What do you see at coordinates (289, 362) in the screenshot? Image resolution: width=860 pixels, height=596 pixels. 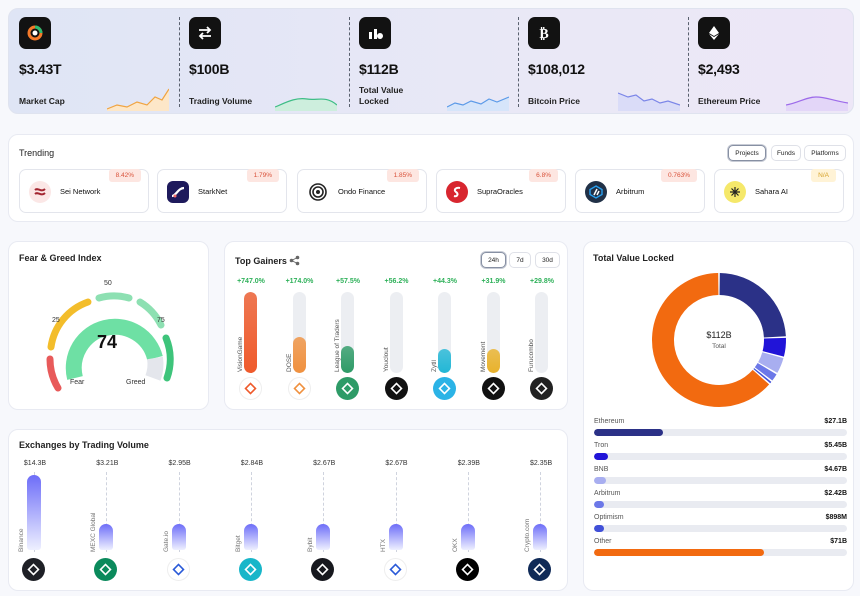 I see `gainer-label: DOSE` at bounding box center [289, 362].